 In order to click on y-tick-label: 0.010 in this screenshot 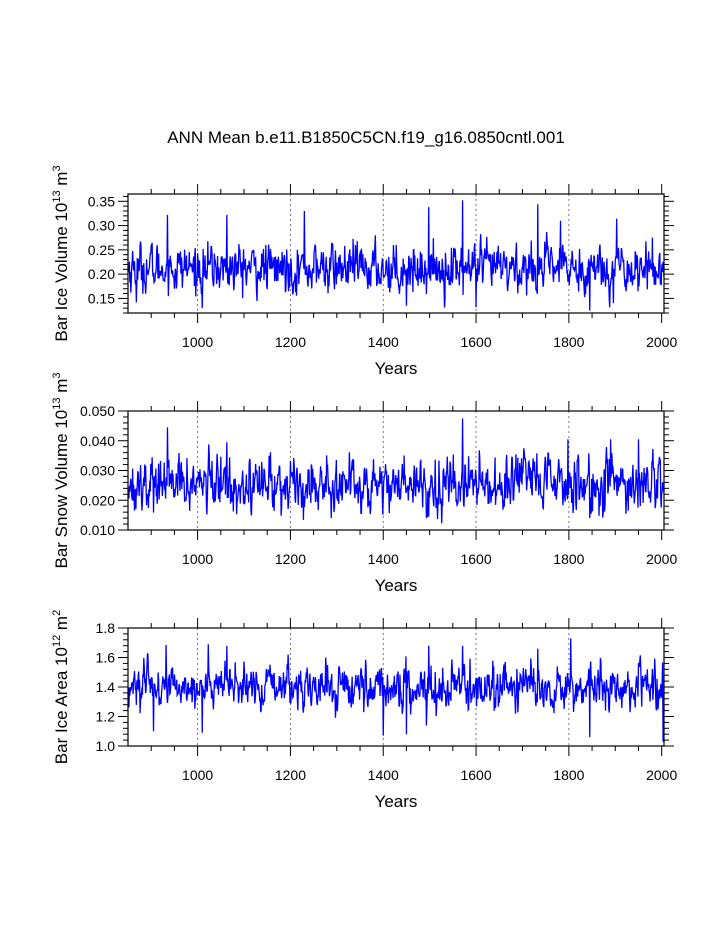, I will do `click(97, 530)`.